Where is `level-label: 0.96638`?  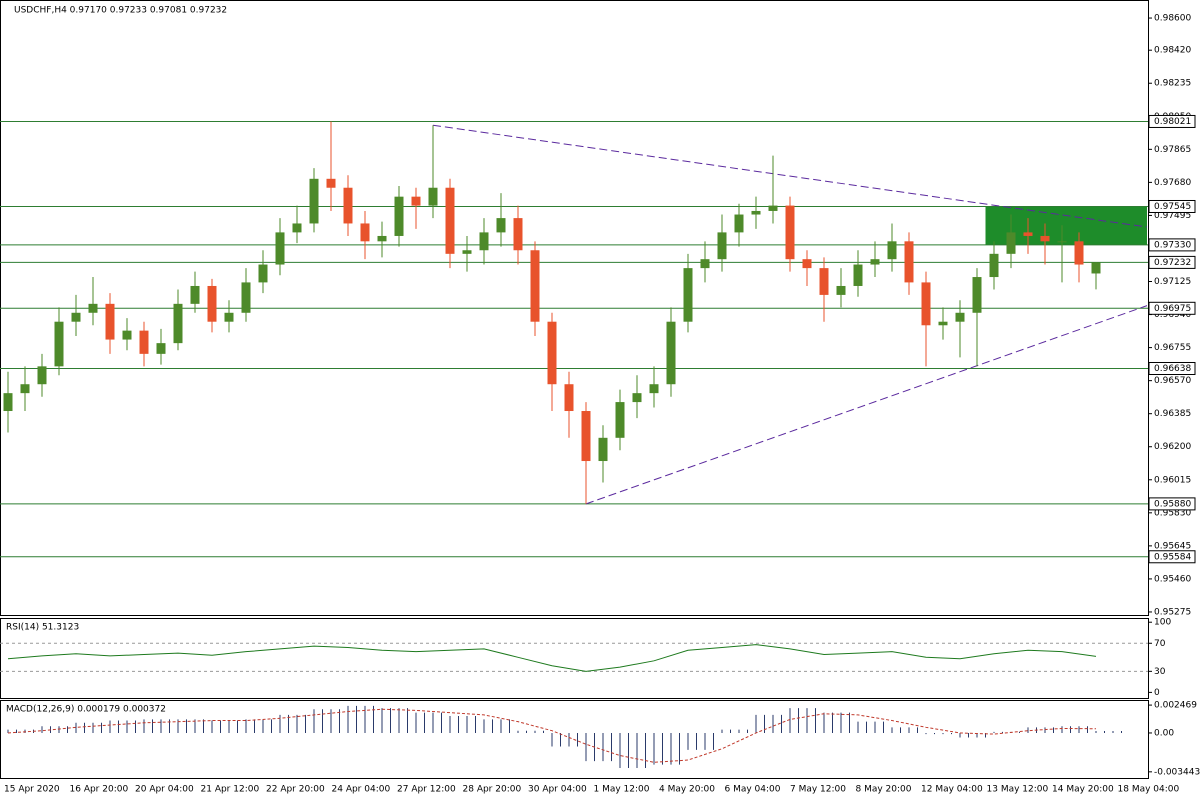 level-label: 0.96638 is located at coordinates (1172, 369).